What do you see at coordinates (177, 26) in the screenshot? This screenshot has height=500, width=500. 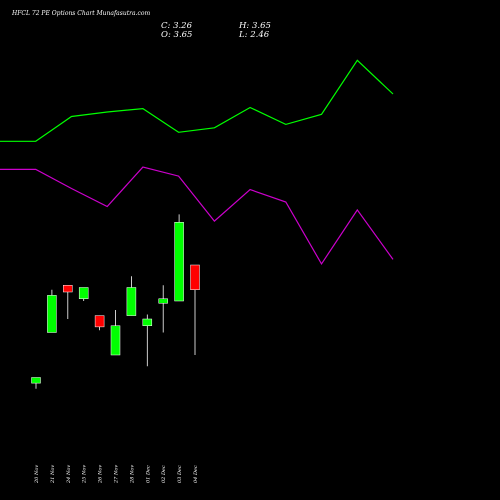 I see `close-value: C: 3.26` at bounding box center [177, 26].